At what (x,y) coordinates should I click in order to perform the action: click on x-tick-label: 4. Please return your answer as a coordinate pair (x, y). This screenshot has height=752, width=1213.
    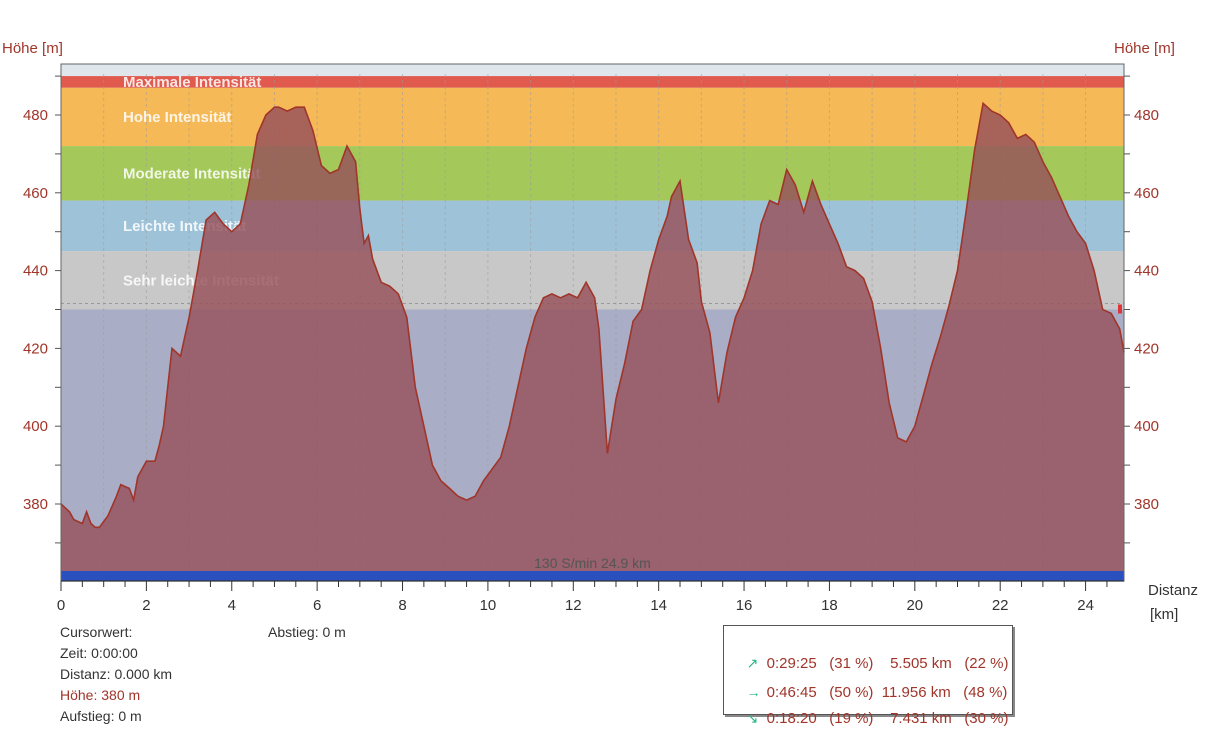
    Looking at the image, I should click on (232, 605).